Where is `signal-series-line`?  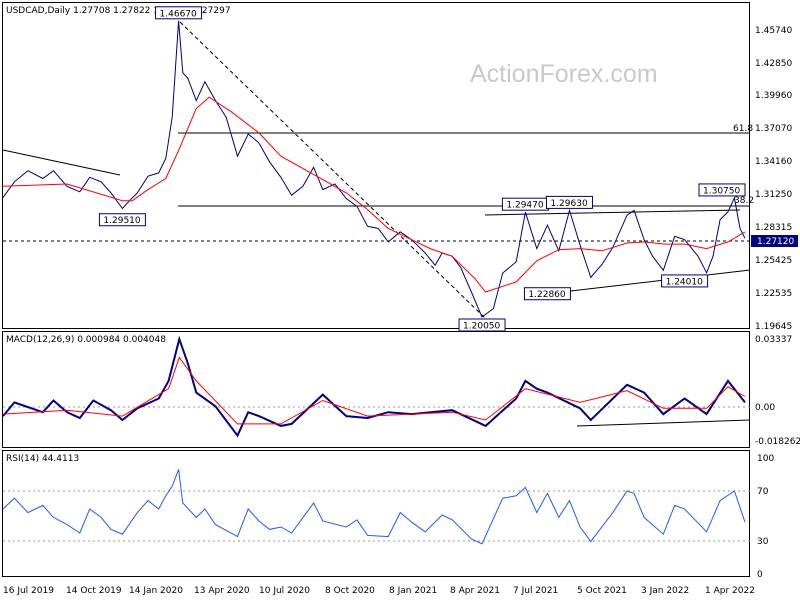
signal-series-line is located at coordinates (374, 390).